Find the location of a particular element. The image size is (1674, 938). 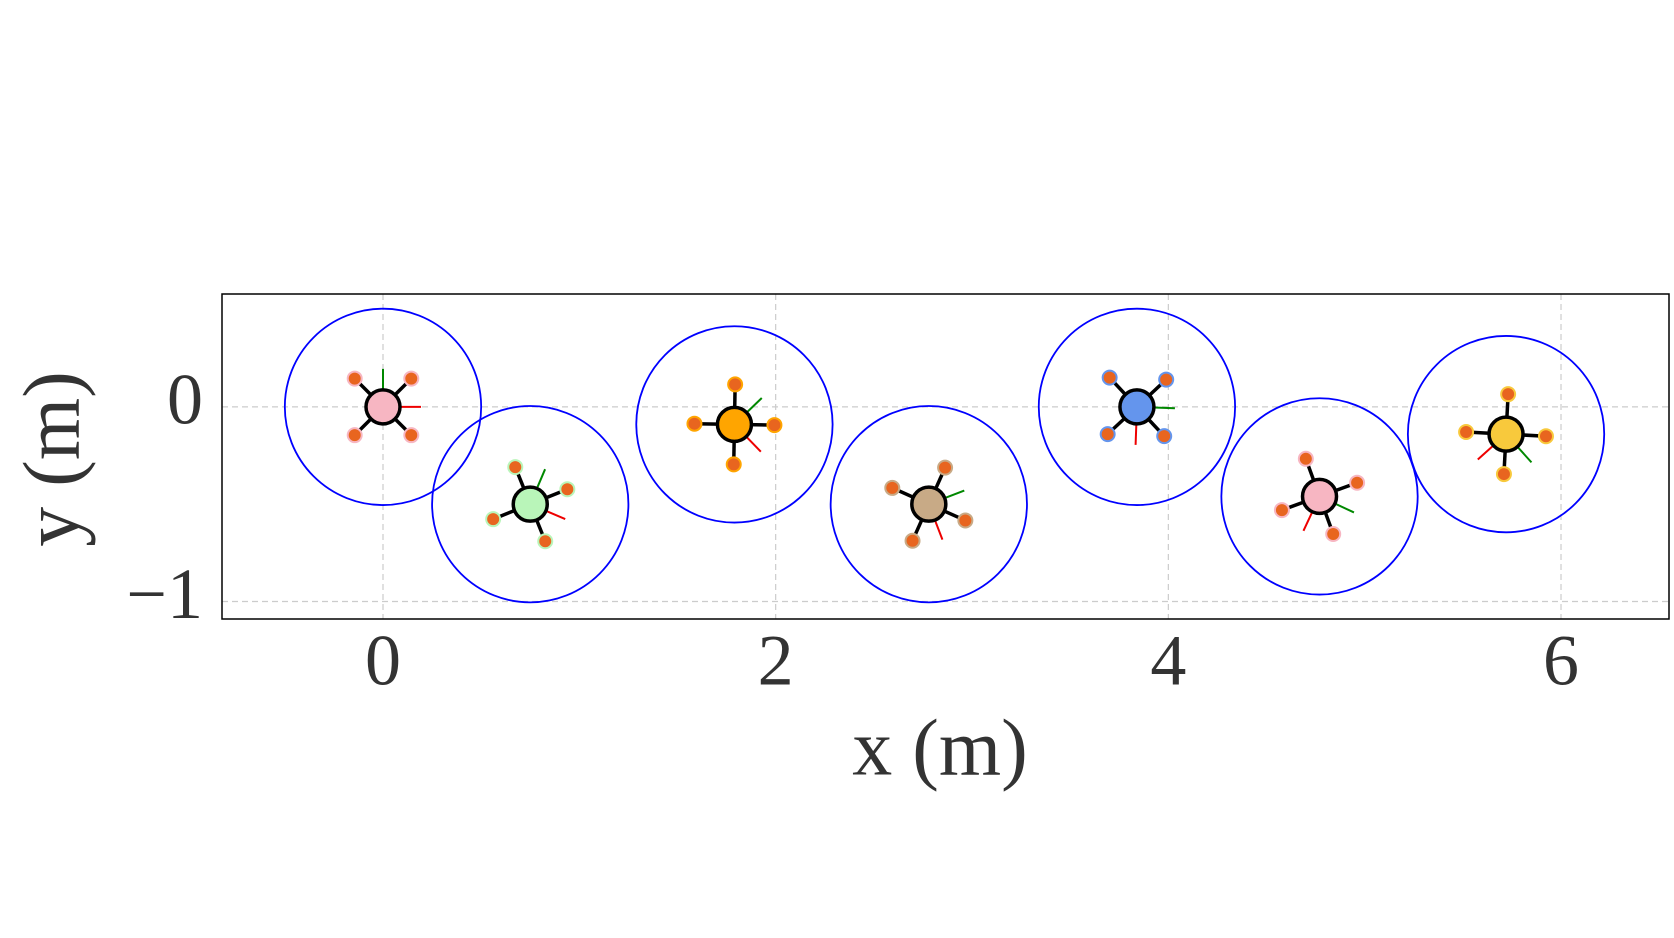

x-tick-label: 2 is located at coordinates (776, 661).